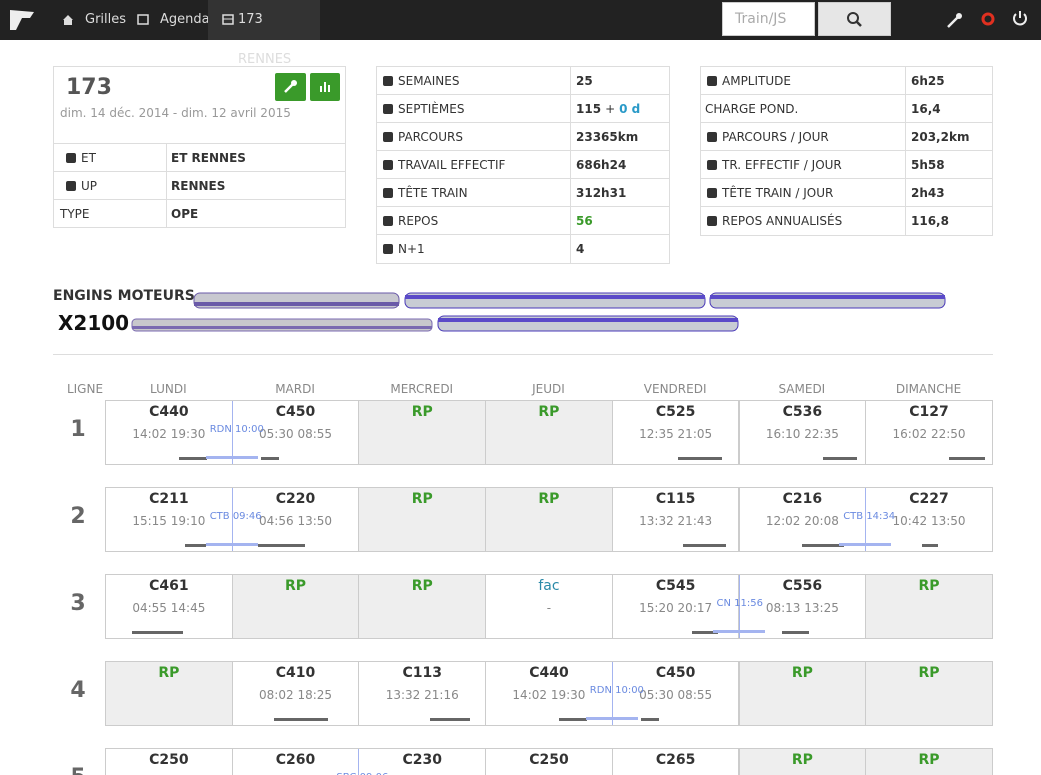 This screenshot has height=775, width=1041. I want to click on day-cell: C556 08:13 13:25, so click(802, 606).